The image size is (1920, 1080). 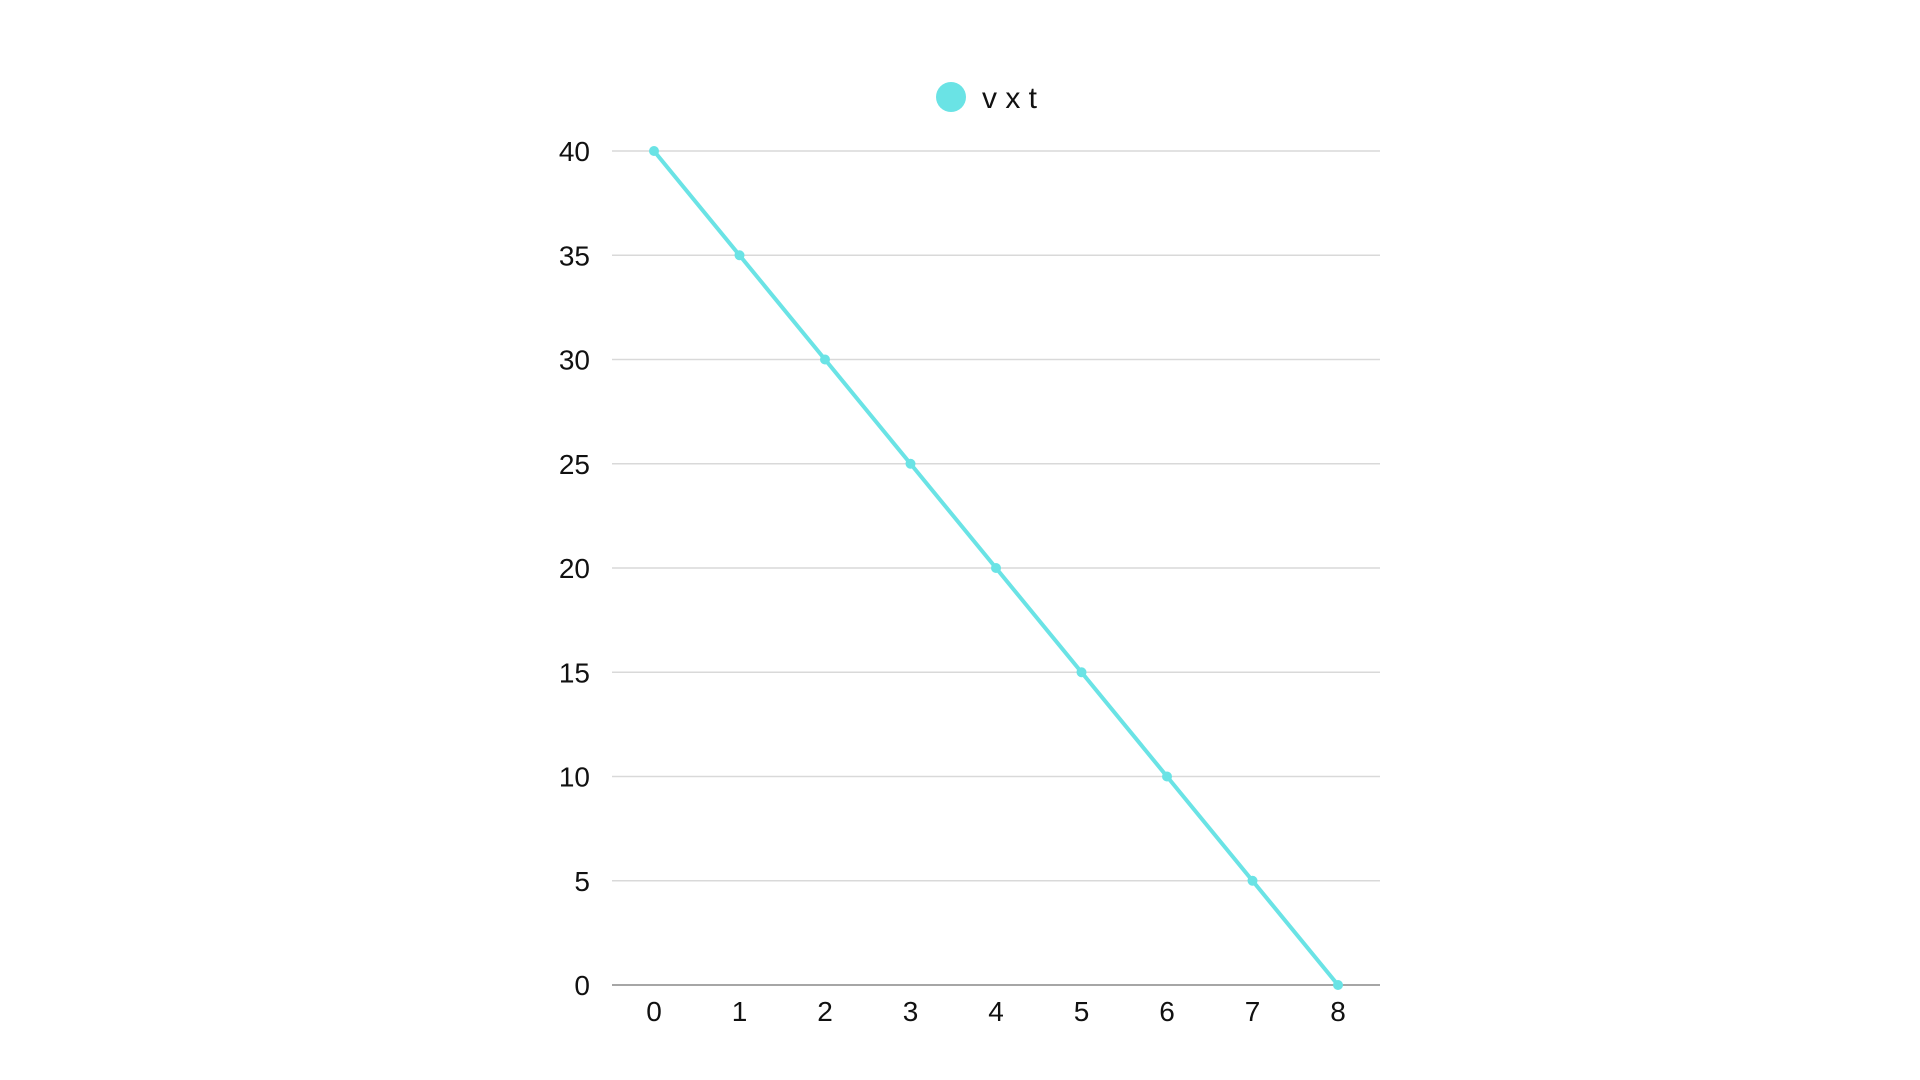 What do you see at coordinates (911, 1011) in the screenshot?
I see `x-tick-label-3: 3` at bounding box center [911, 1011].